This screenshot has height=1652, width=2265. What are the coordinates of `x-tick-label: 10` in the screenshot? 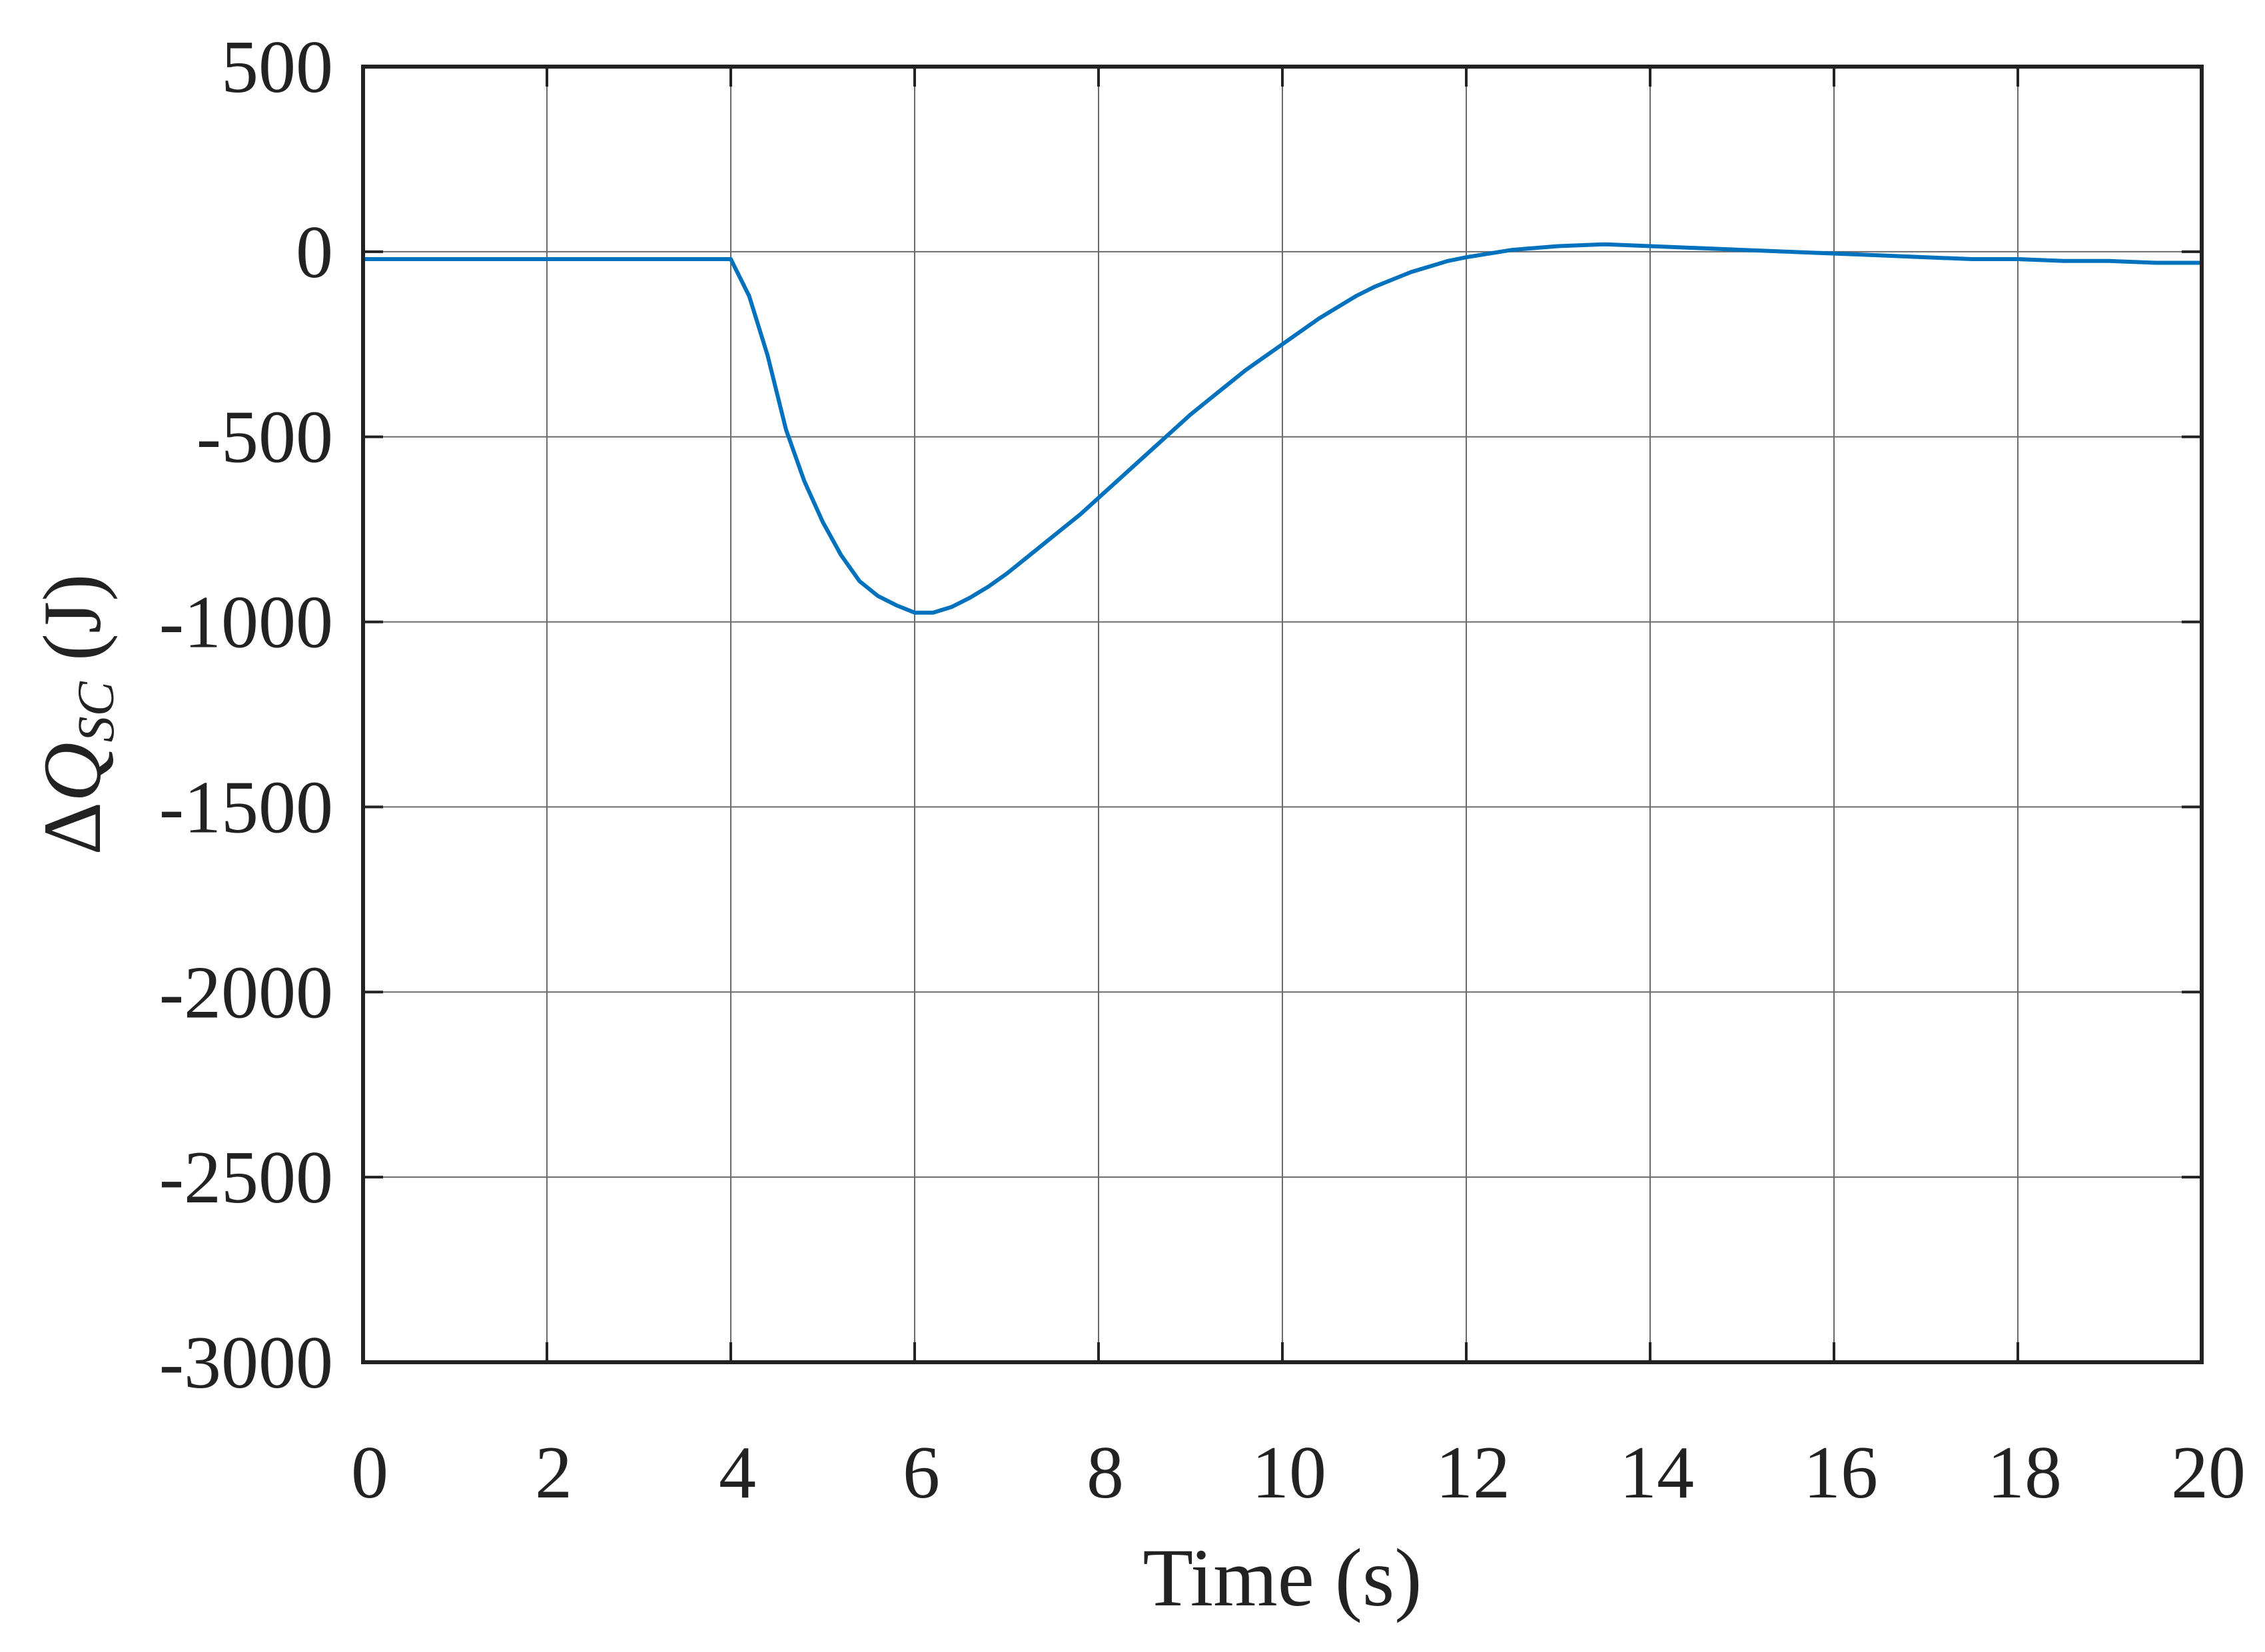 It's located at (1289, 1473).